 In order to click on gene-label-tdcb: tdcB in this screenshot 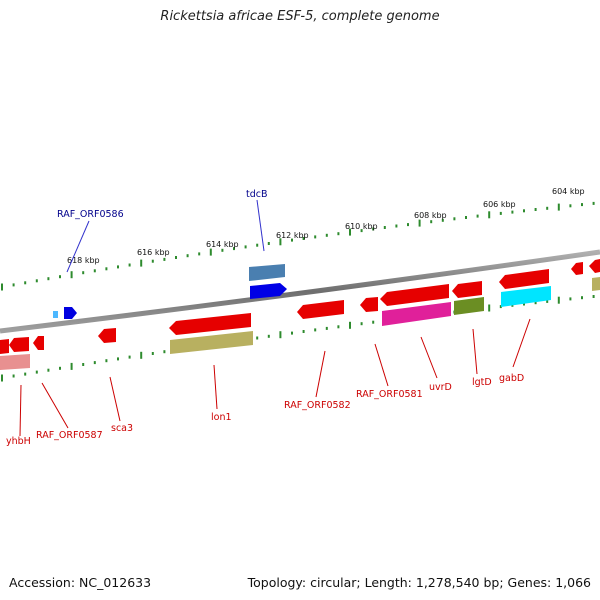, I will do `click(257, 194)`.